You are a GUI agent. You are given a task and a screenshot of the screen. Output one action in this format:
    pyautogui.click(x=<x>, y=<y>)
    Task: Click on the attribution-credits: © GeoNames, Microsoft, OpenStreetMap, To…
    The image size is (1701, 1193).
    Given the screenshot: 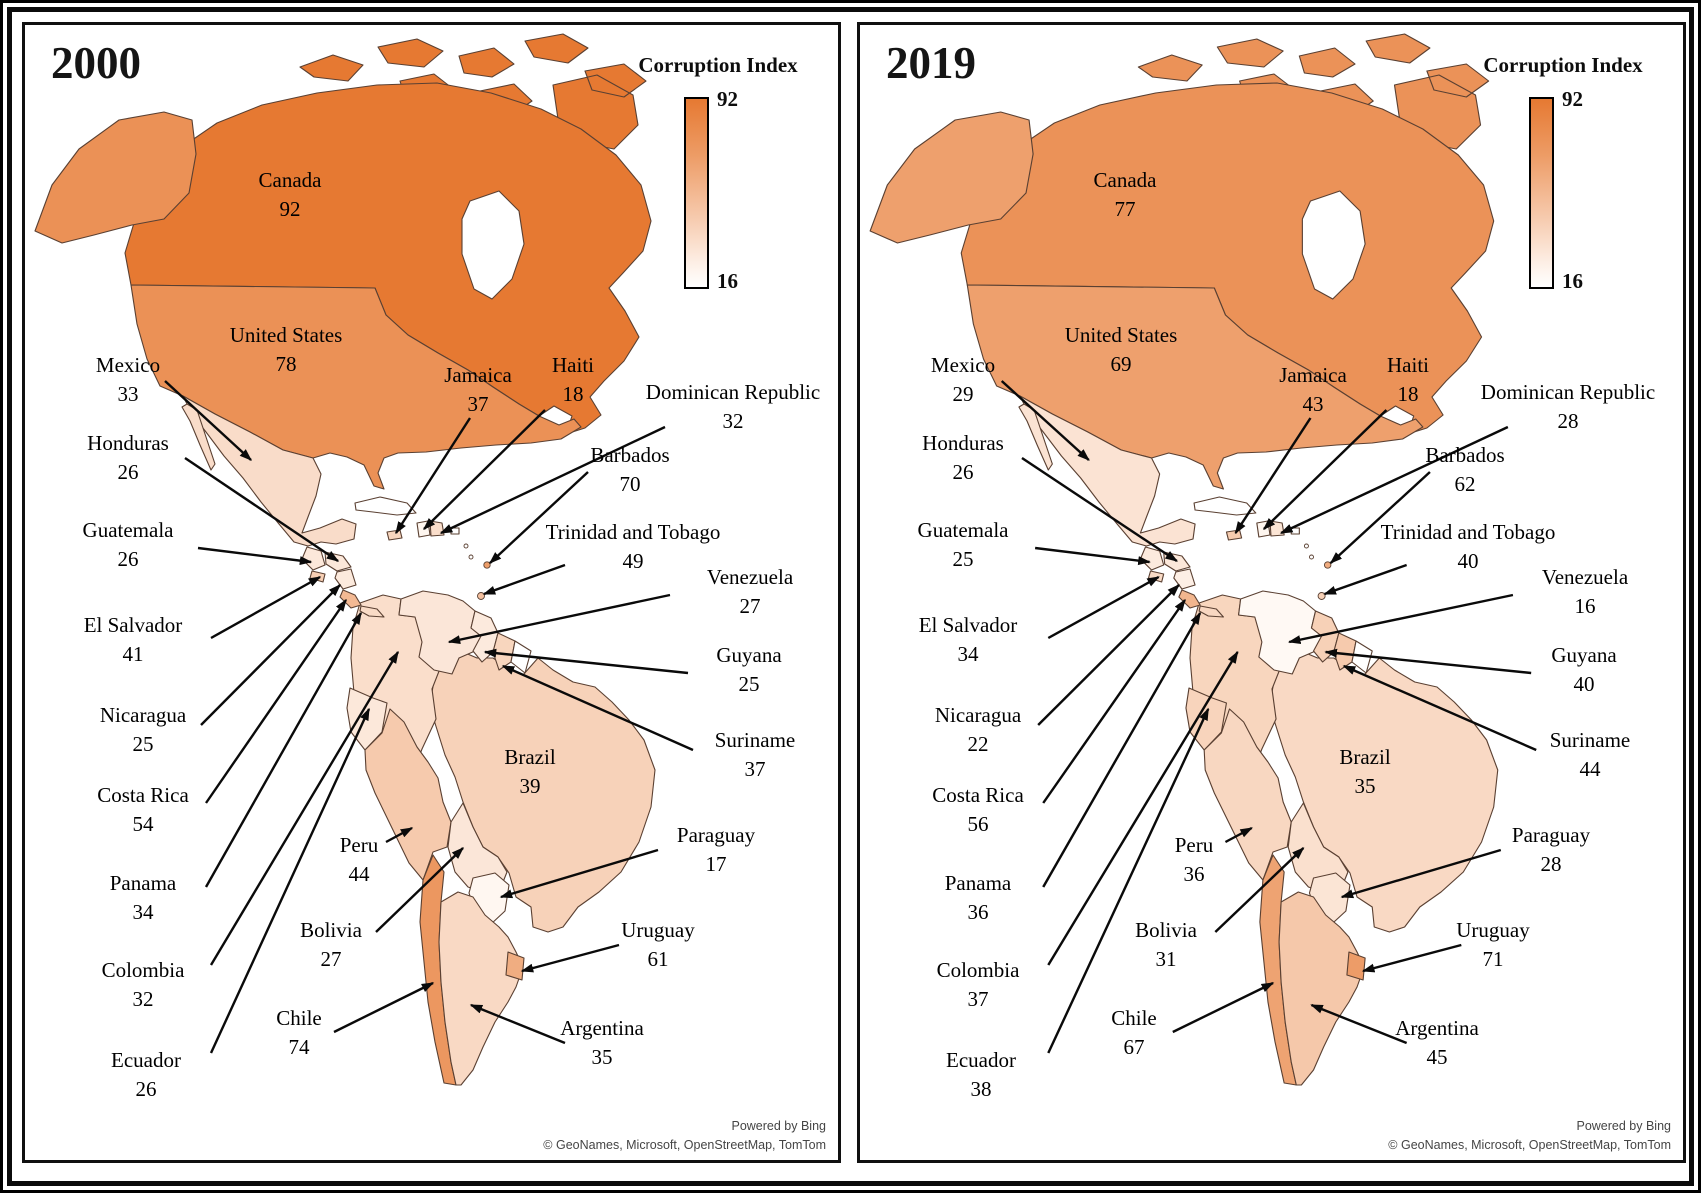 What is the action you would take?
    pyautogui.click(x=1529, y=1145)
    